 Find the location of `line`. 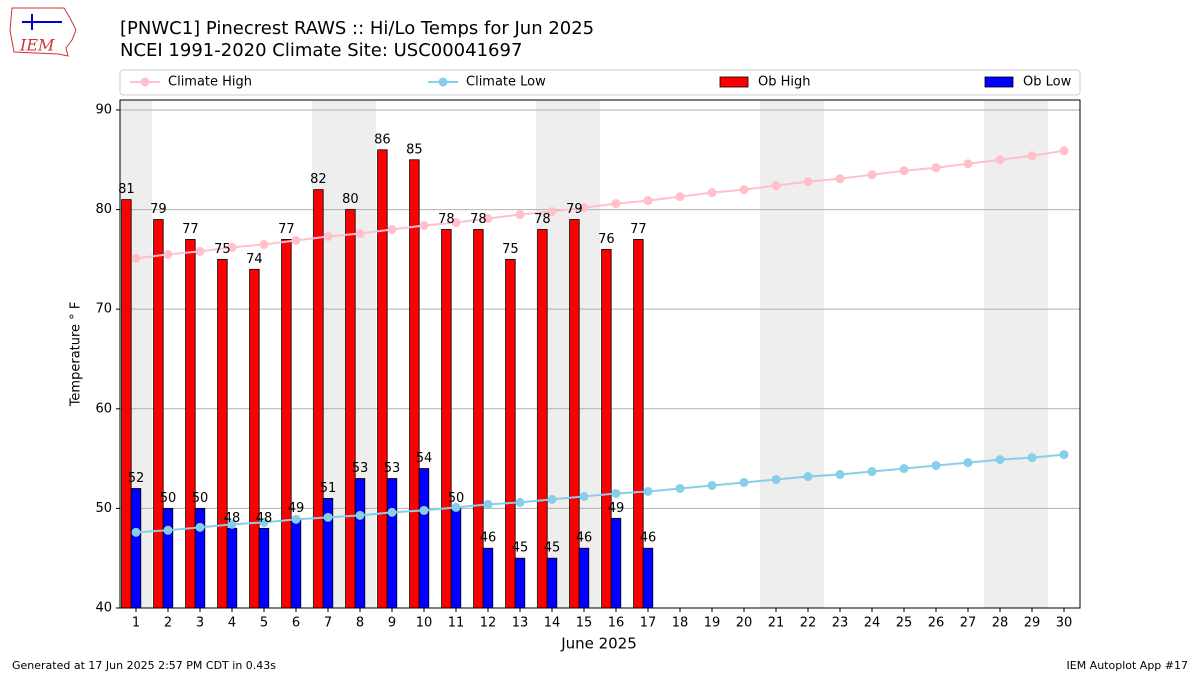

line is located at coordinates (600, 493).